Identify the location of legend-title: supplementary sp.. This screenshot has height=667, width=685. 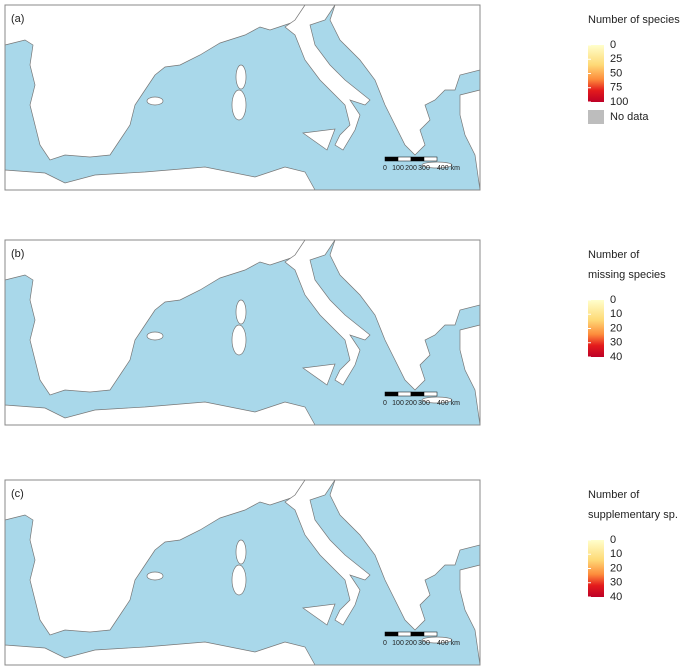
(633, 515).